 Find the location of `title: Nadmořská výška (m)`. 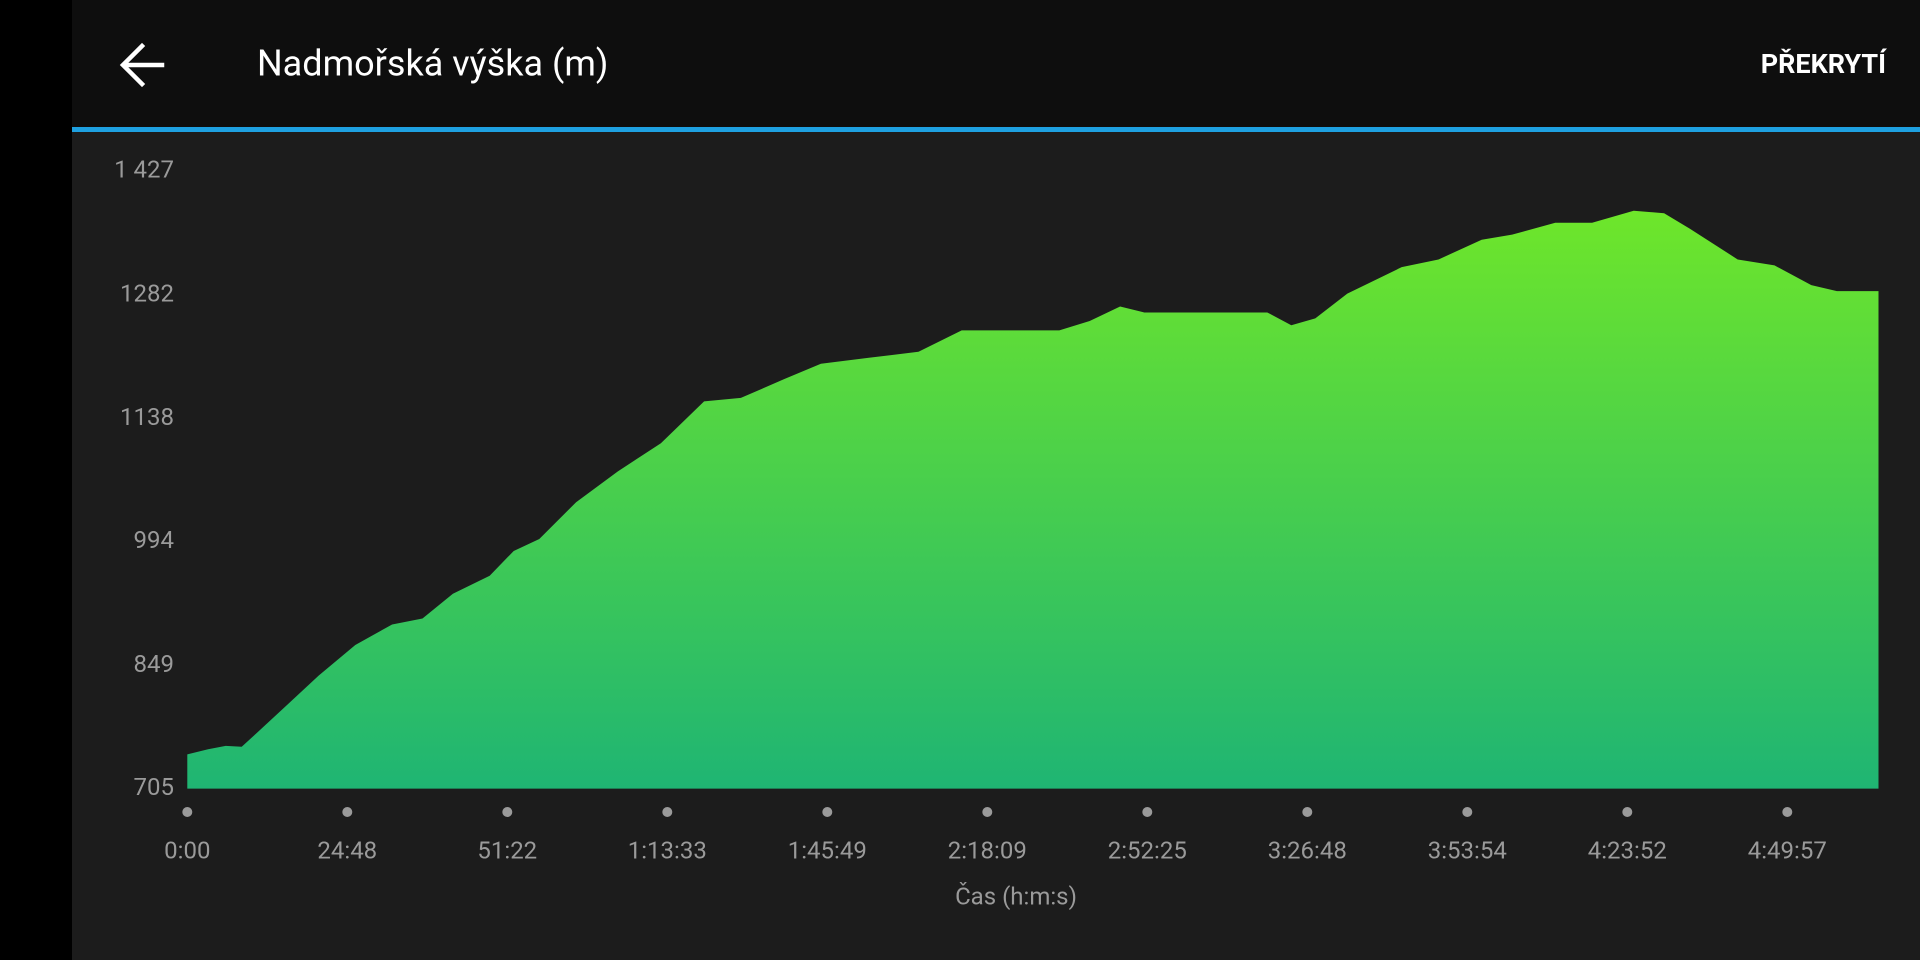

title: Nadmořská výška (m) is located at coordinates (432, 64).